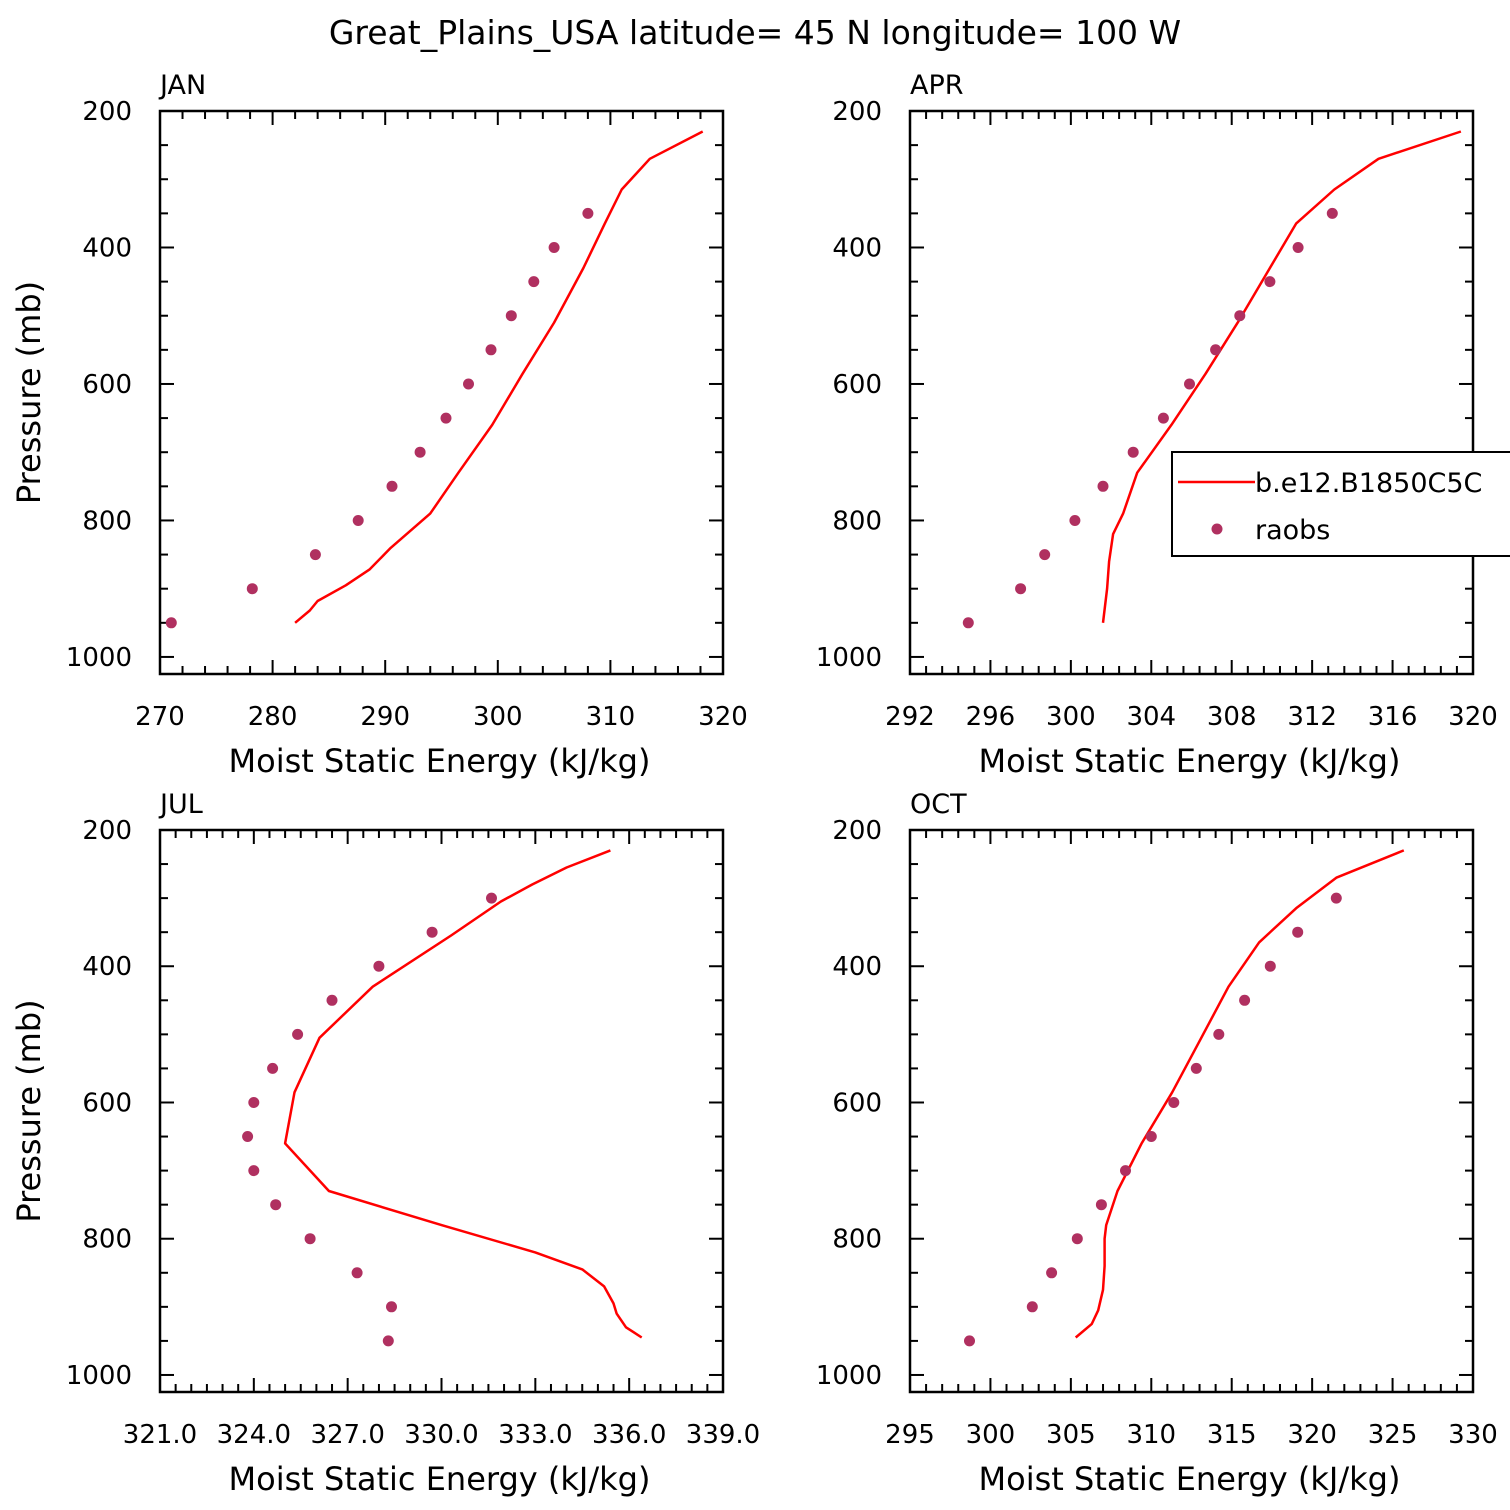 The height and width of the screenshot is (1510, 1510). I want to click on x-tick-label: 333.0, so click(535, 1435).